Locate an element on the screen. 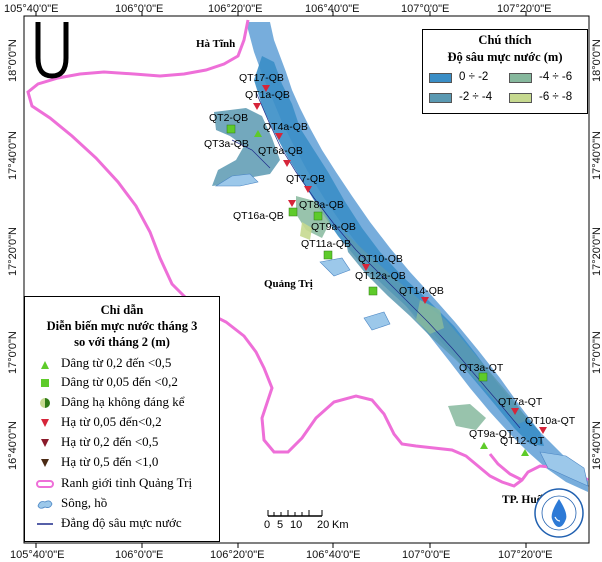 This screenshot has height=562, width=602. well-qt9a-qt: QT9a-QT is located at coordinates (491, 438).